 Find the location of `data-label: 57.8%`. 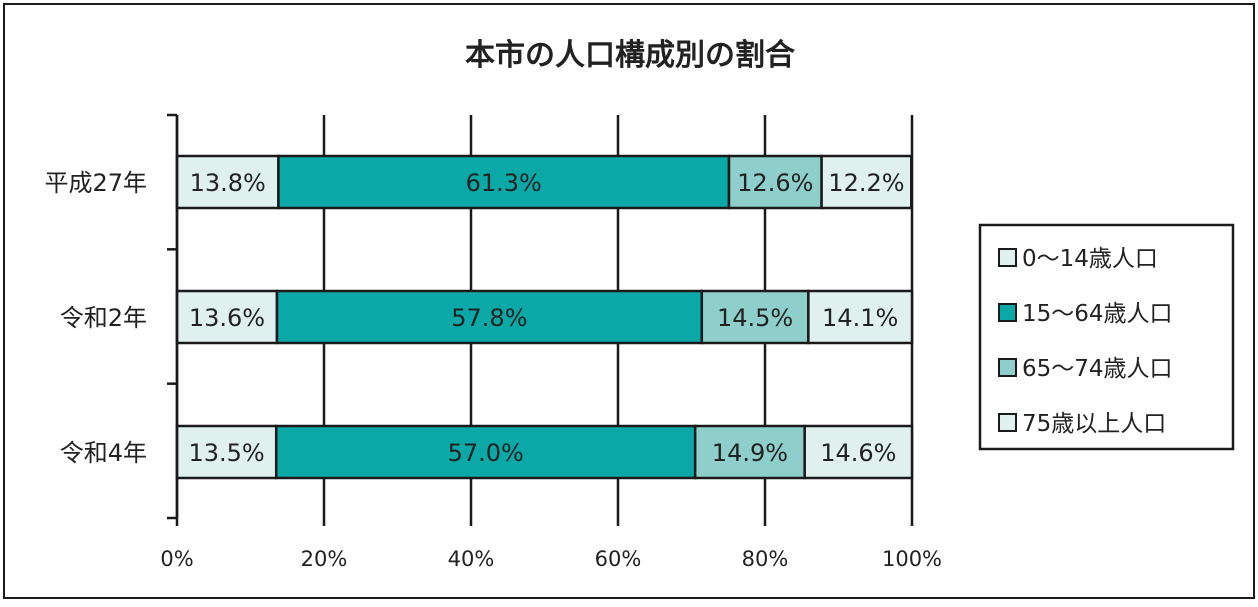

data-label: 57.8% is located at coordinates (489, 318).